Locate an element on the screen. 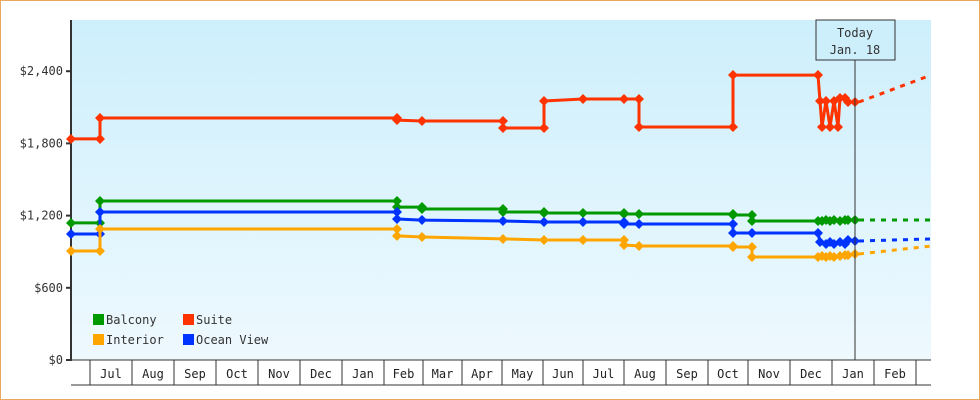  legend-label: Suite is located at coordinates (214, 320).